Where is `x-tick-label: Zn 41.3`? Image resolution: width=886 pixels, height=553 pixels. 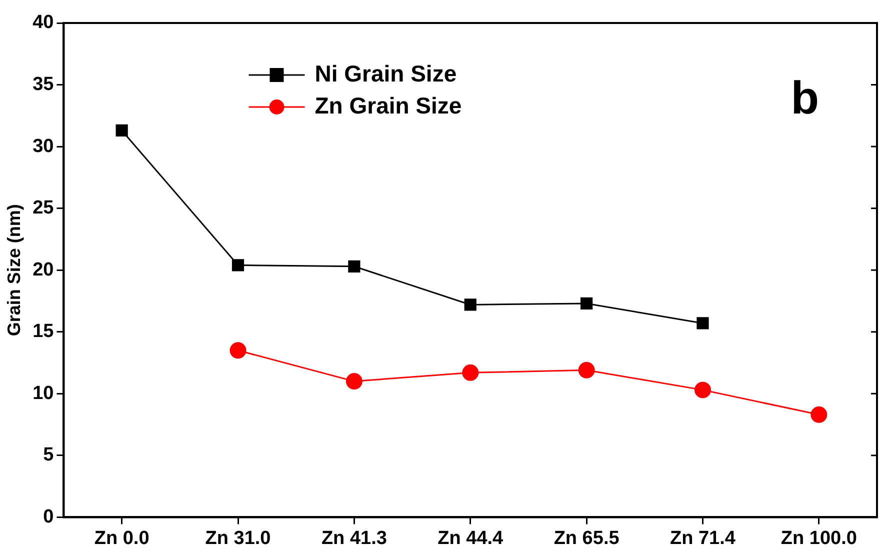 x-tick-label: Zn 41.3 is located at coordinates (354, 538).